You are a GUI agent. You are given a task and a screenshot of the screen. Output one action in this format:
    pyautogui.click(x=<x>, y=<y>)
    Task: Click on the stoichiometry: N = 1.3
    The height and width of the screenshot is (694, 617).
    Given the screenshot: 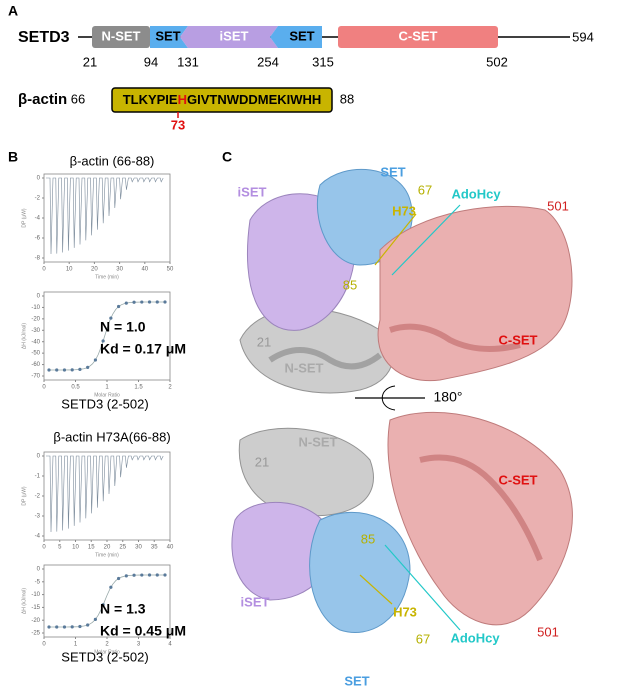 What is the action you would take?
    pyautogui.click(x=123, y=609)
    